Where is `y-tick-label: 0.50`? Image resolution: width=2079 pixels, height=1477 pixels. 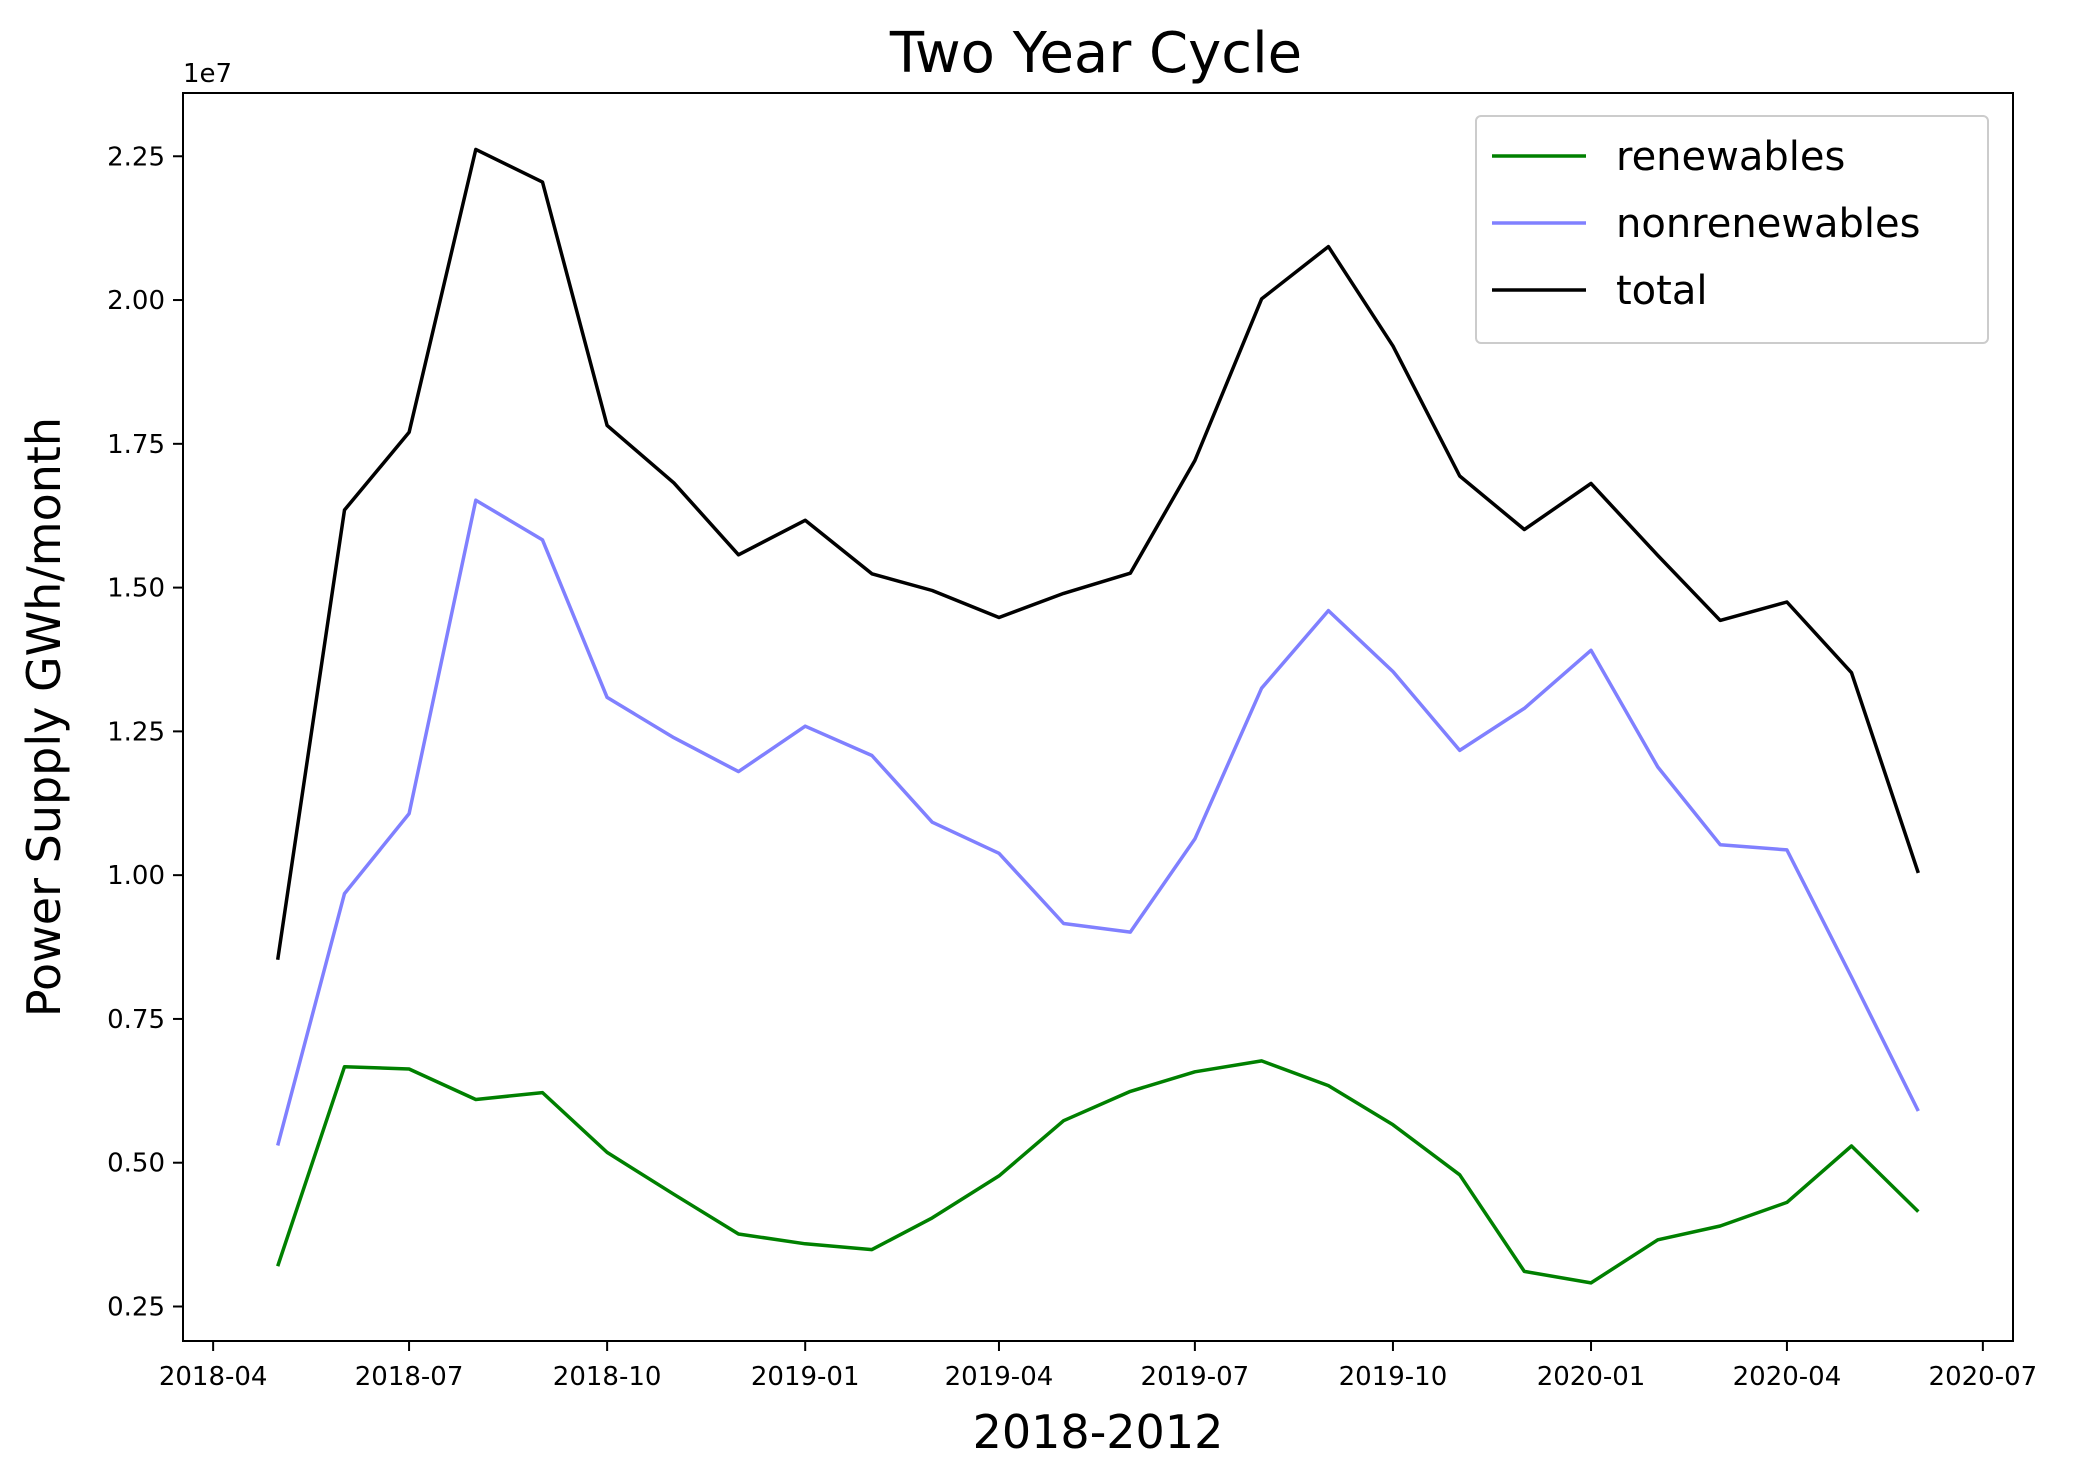 y-tick-label: 0.50 is located at coordinates (136, 1164).